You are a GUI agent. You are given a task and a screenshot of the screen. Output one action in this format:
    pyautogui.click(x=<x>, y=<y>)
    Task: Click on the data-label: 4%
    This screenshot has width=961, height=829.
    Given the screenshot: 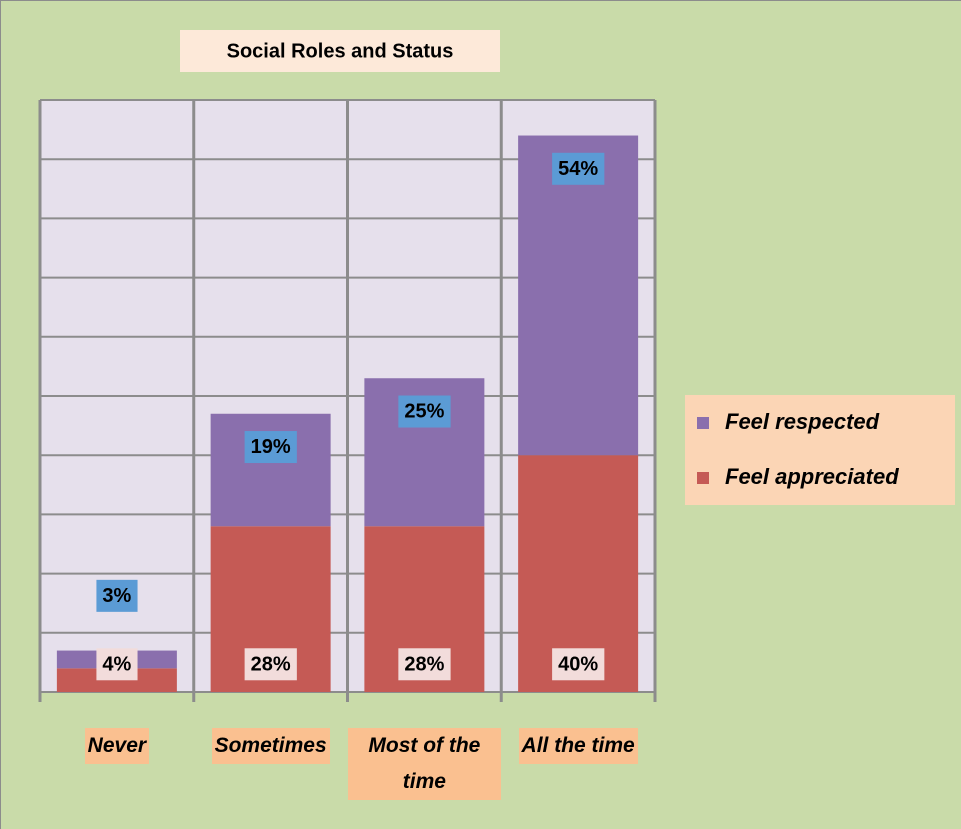 What is the action you would take?
    pyautogui.click(x=116, y=664)
    